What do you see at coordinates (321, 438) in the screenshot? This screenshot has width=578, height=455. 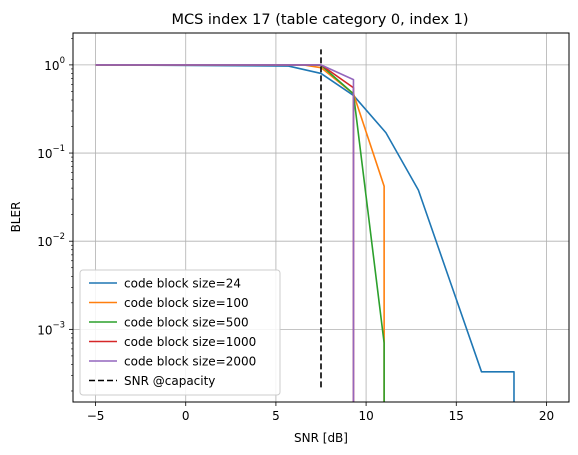 I see `x-axis-label: SNR [dB]` at bounding box center [321, 438].